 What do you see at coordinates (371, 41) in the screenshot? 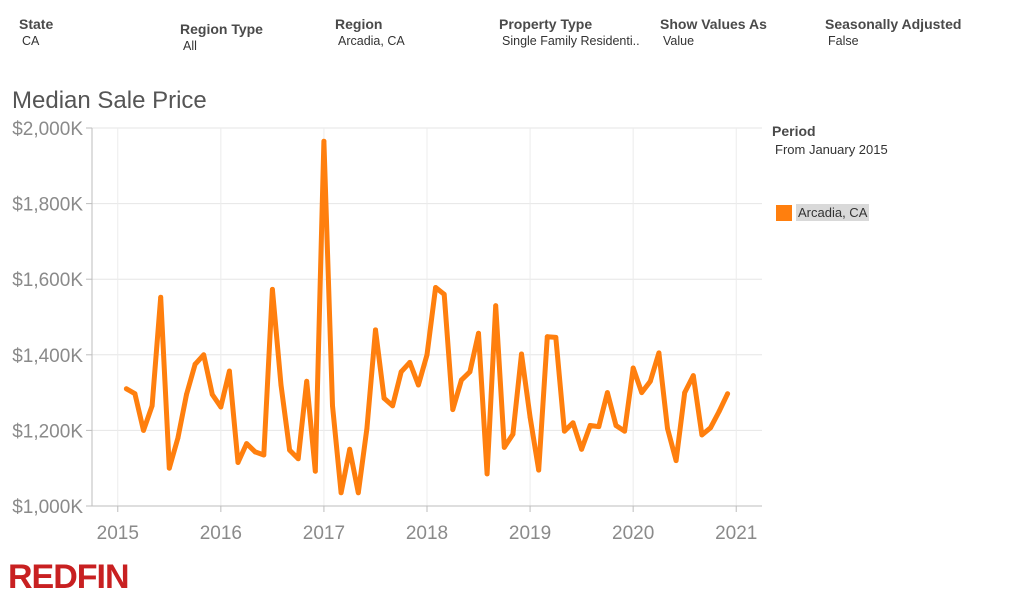
I see `filter-value: Arcadia, CA` at bounding box center [371, 41].